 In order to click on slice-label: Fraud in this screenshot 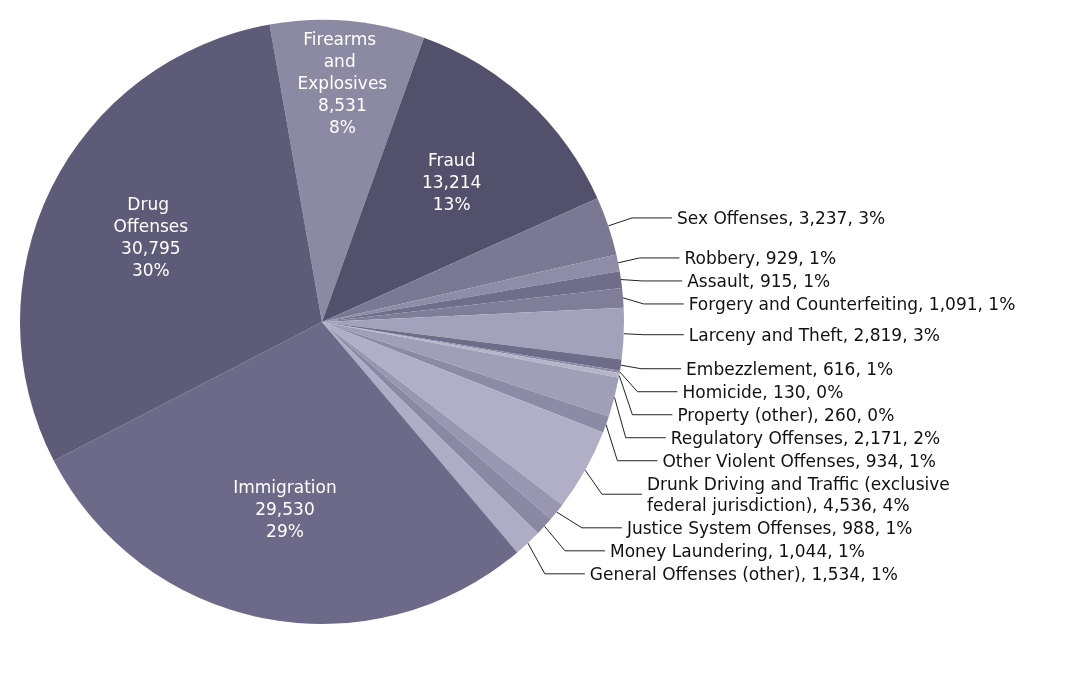, I will do `click(451, 159)`.